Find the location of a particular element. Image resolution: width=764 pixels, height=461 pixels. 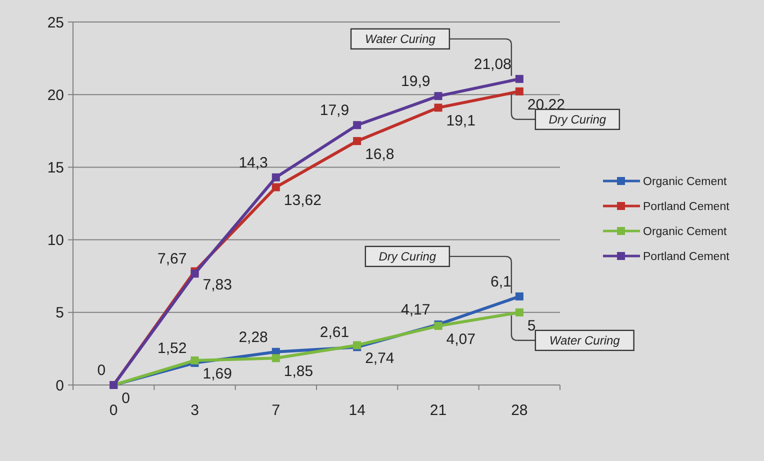

y-tick-label: 25 is located at coordinates (55, 23).